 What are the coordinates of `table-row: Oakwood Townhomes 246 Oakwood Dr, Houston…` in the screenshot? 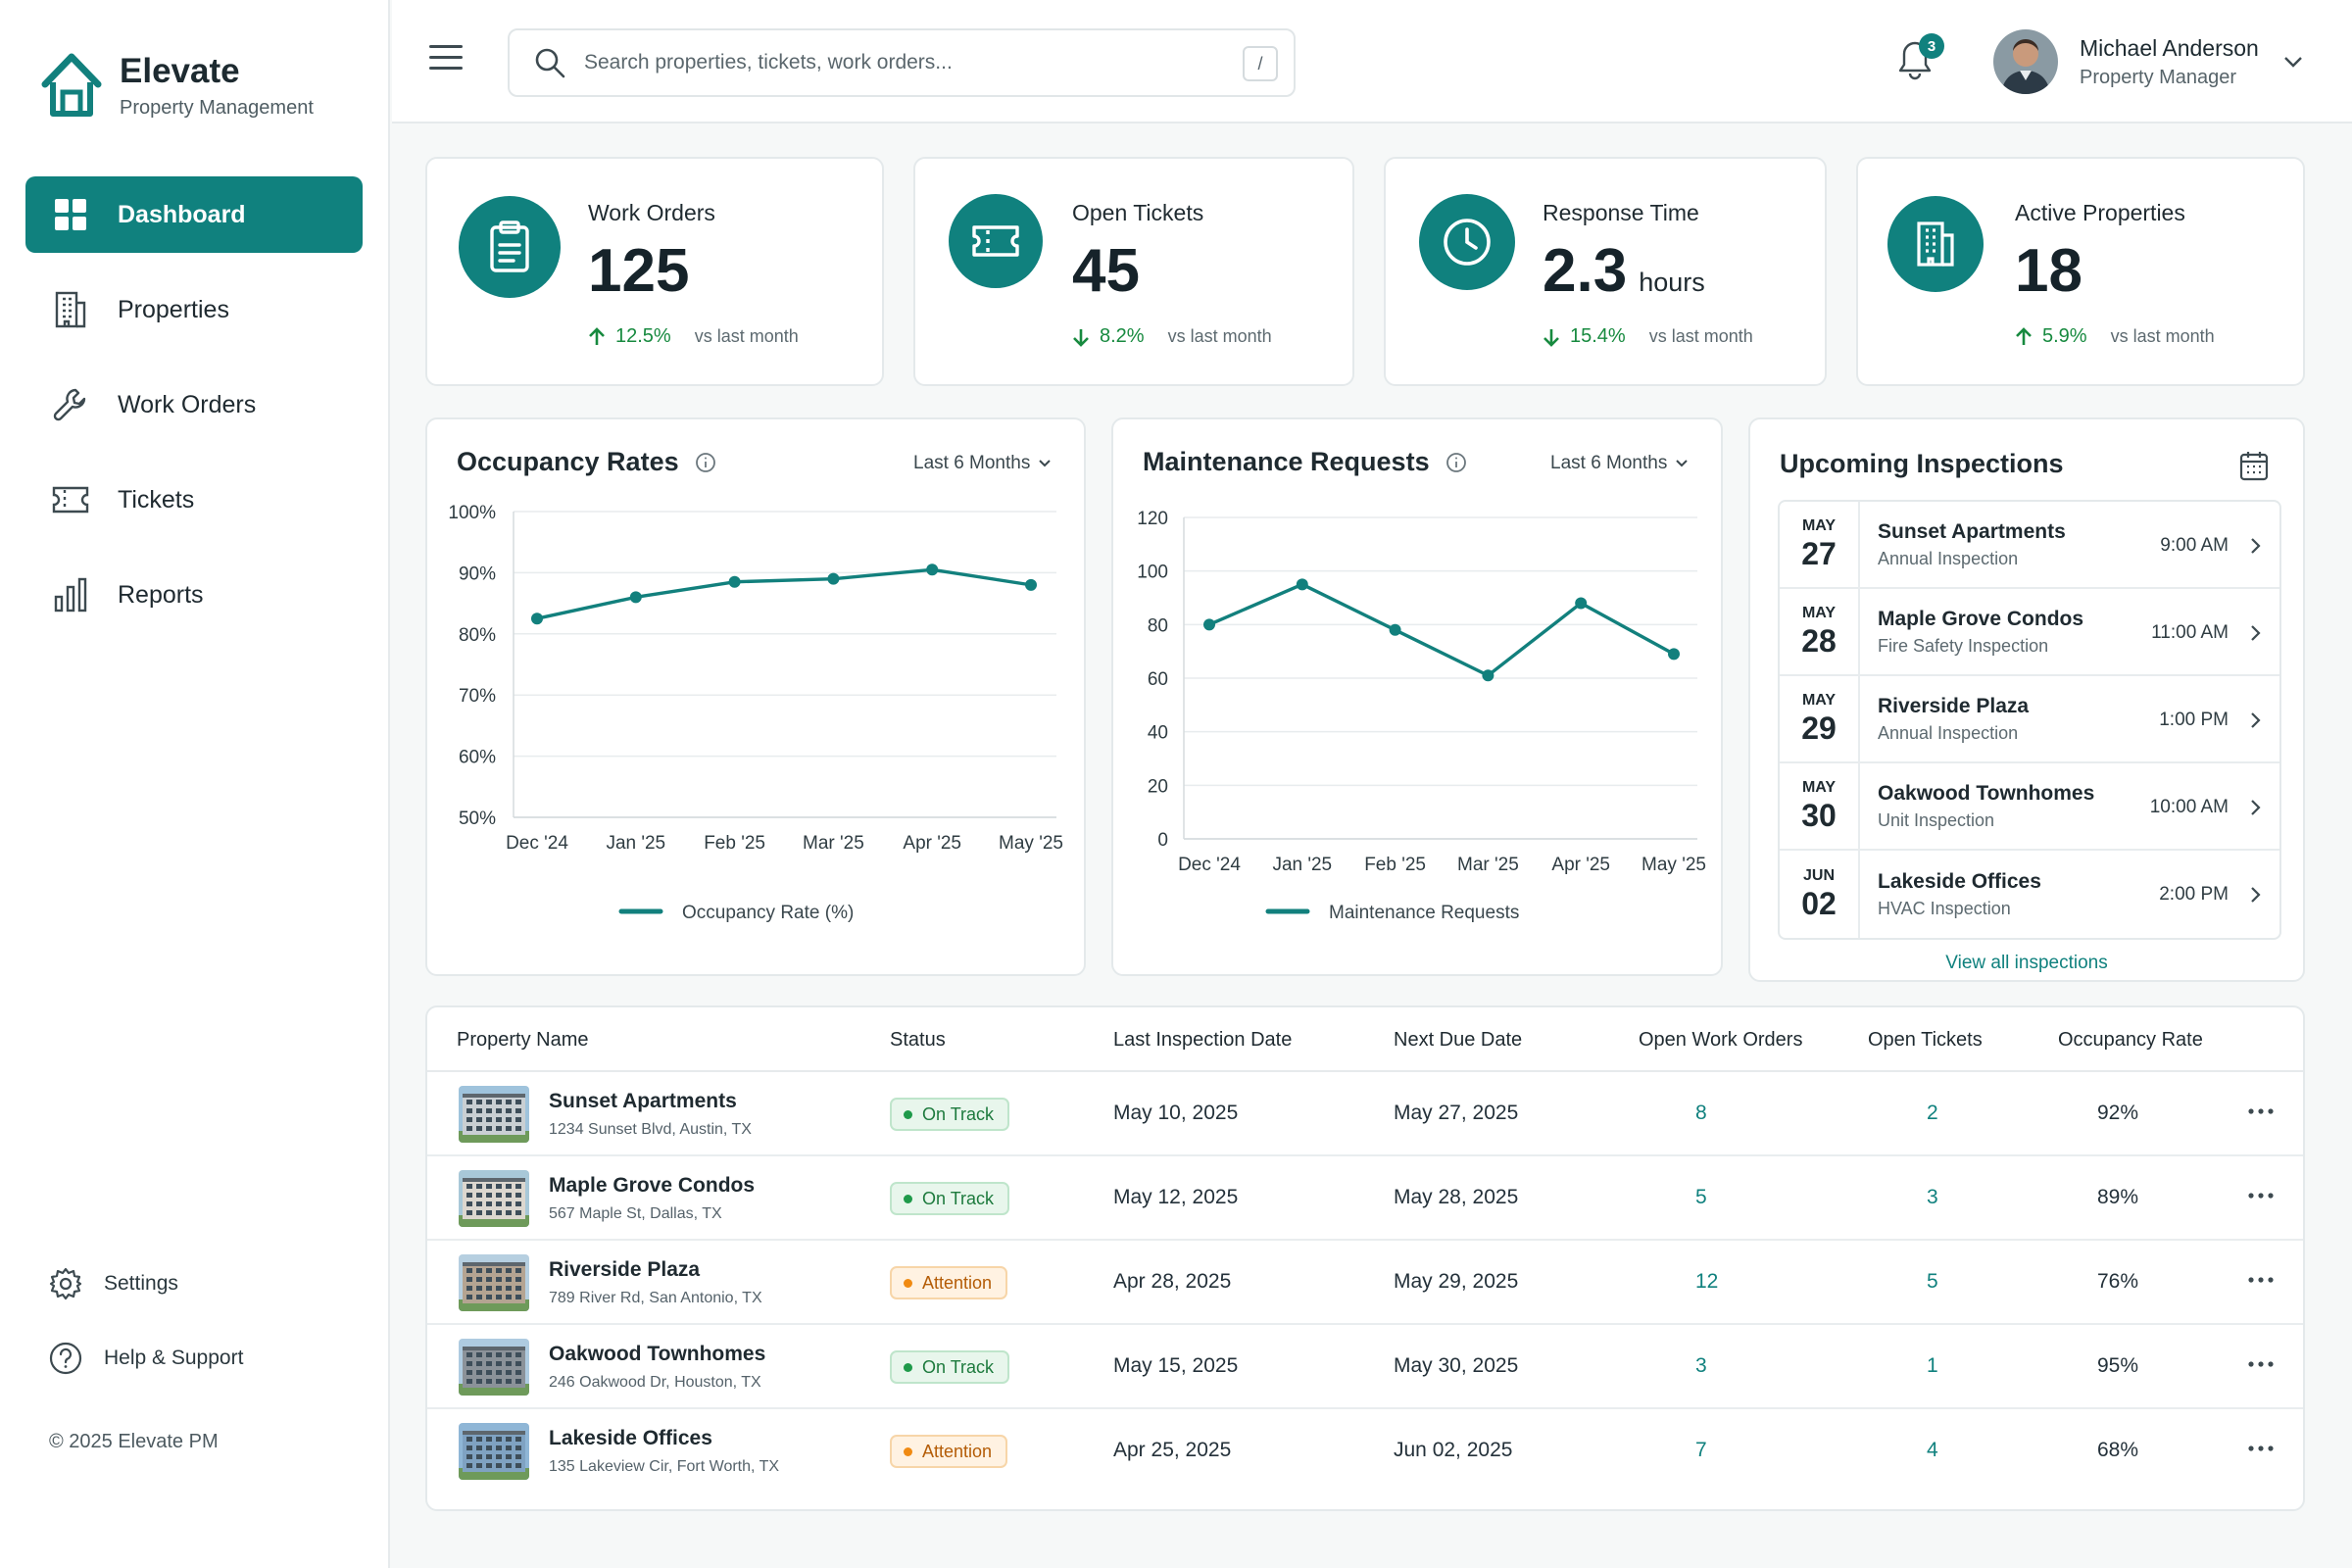 It's located at (1365, 1367).